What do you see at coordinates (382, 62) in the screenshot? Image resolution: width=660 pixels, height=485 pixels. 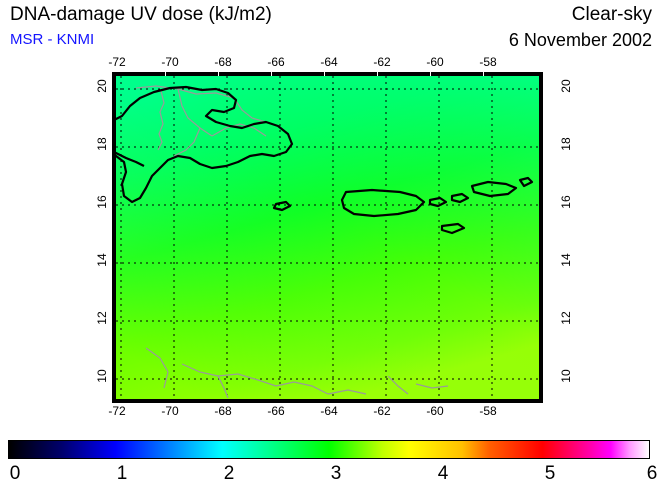 I see `axis-top-tick-5: -62` at bounding box center [382, 62].